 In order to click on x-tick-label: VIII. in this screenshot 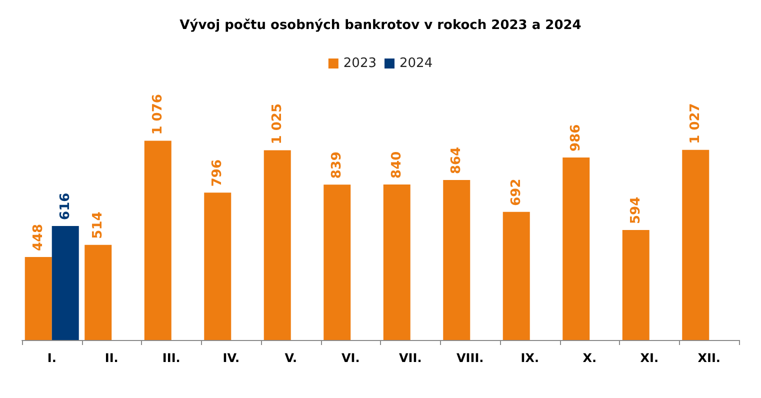, I will do `click(470, 358)`.